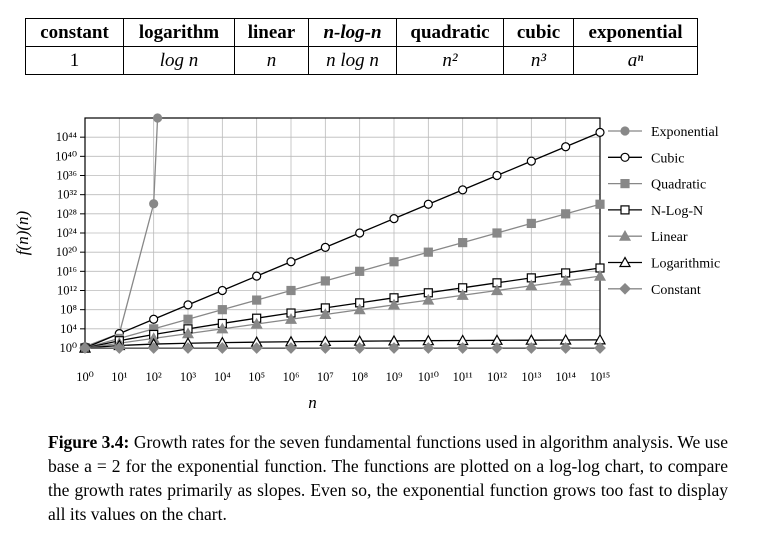  I want to click on header-cubic: cubic, so click(538, 32).